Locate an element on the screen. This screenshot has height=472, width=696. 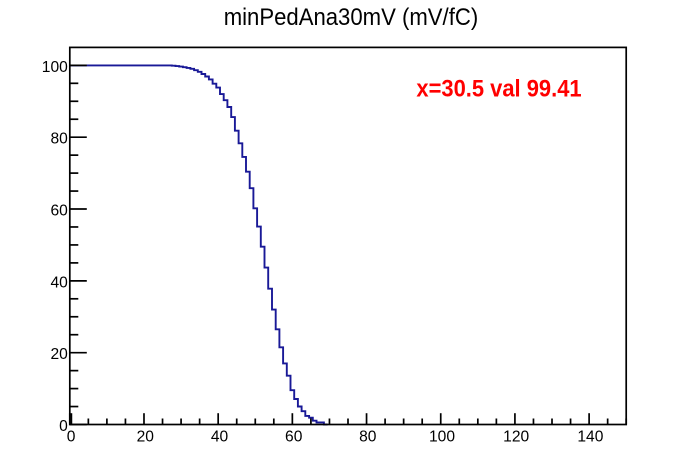
svg-text: minPedAna30mV (mV/fC) is located at coordinates (351, 17).